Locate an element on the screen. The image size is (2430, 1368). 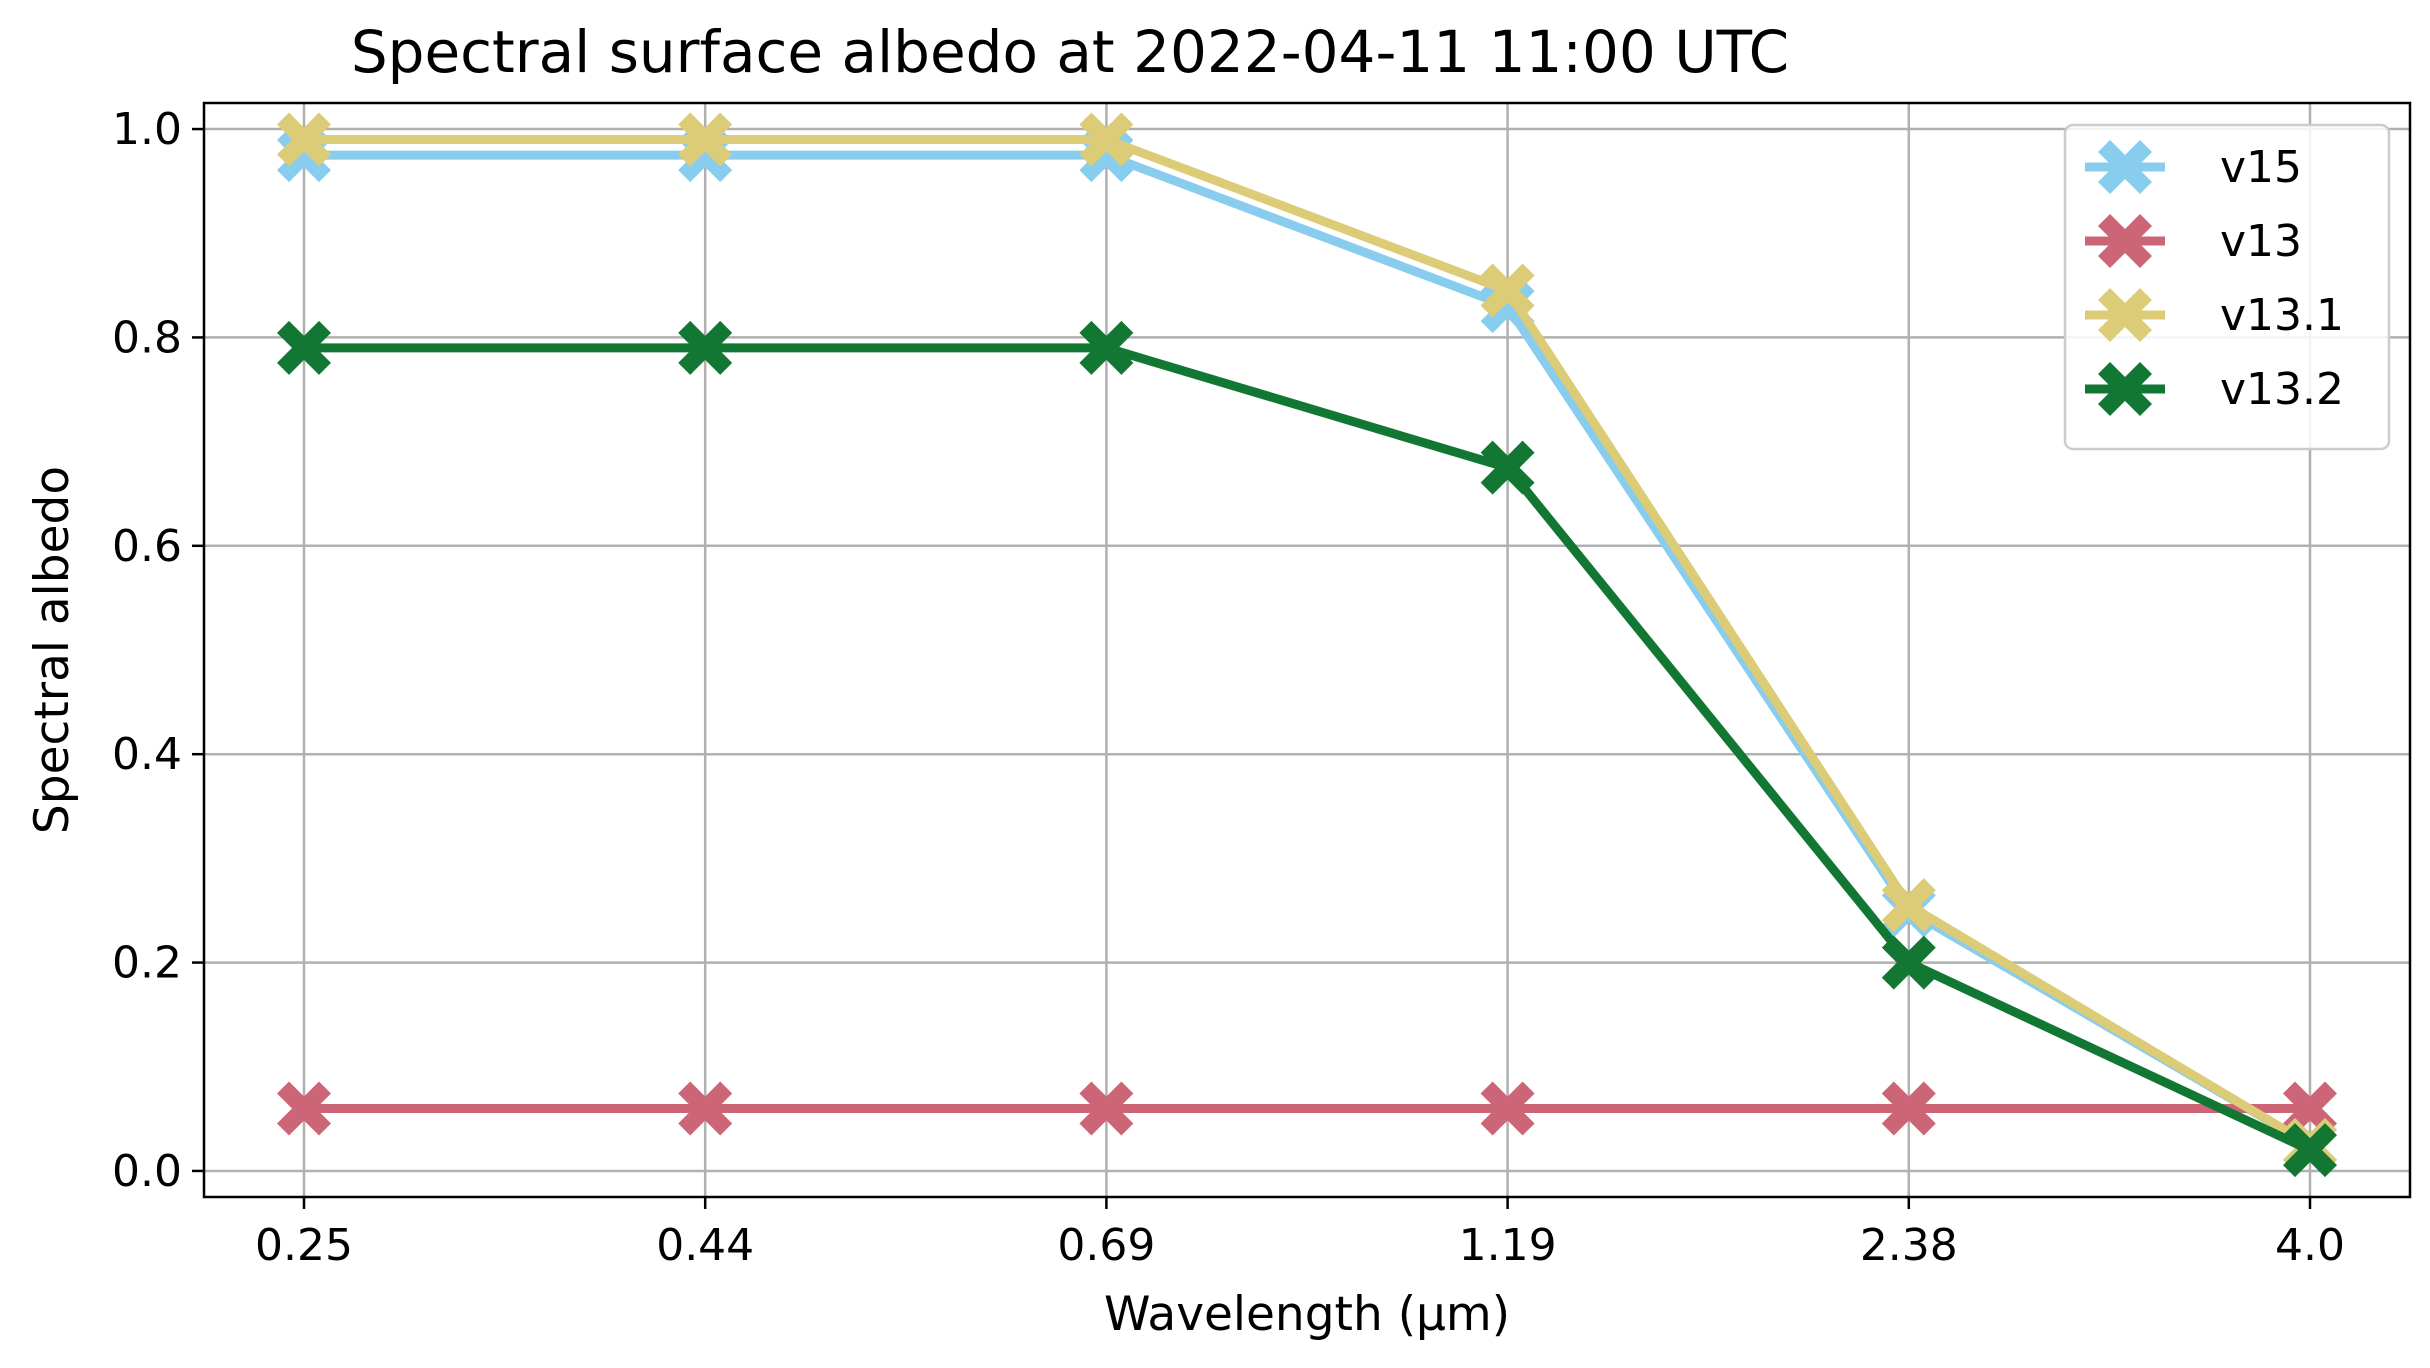
legend-label: v15 is located at coordinates (2261, 167).